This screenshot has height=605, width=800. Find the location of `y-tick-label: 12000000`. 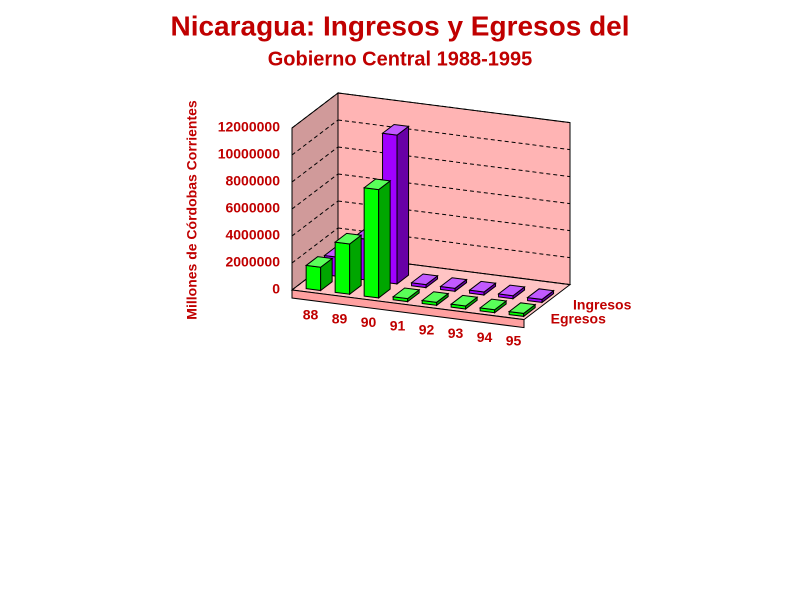

y-tick-label: 12000000 is located at coordinates (249, 127).